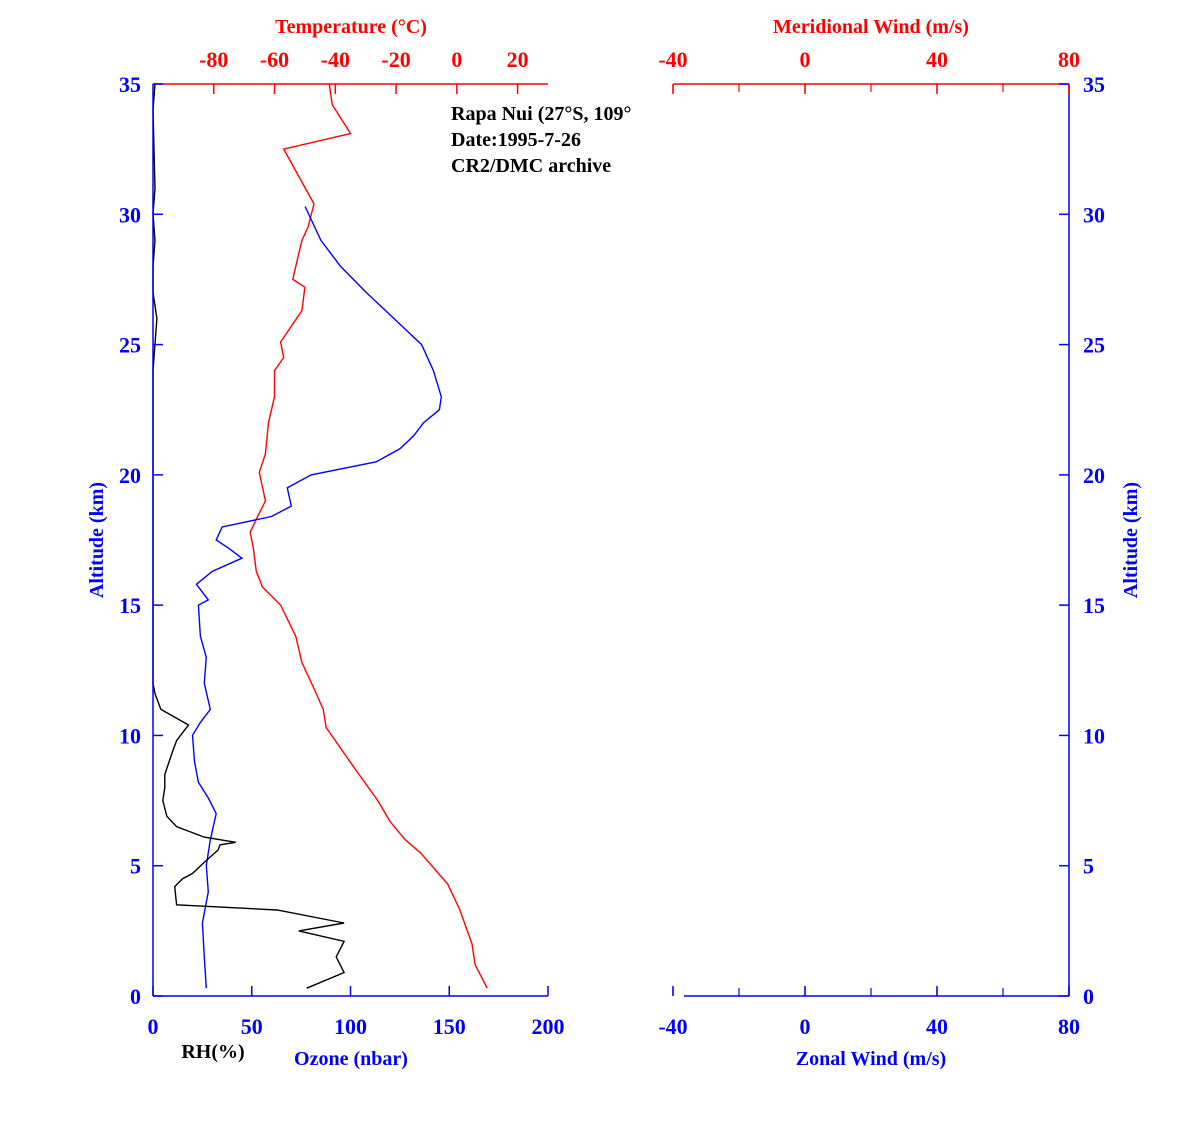 This screenshot has height=1122, width=1181. I want to click on relative_humidity-line, so click(249, 536).